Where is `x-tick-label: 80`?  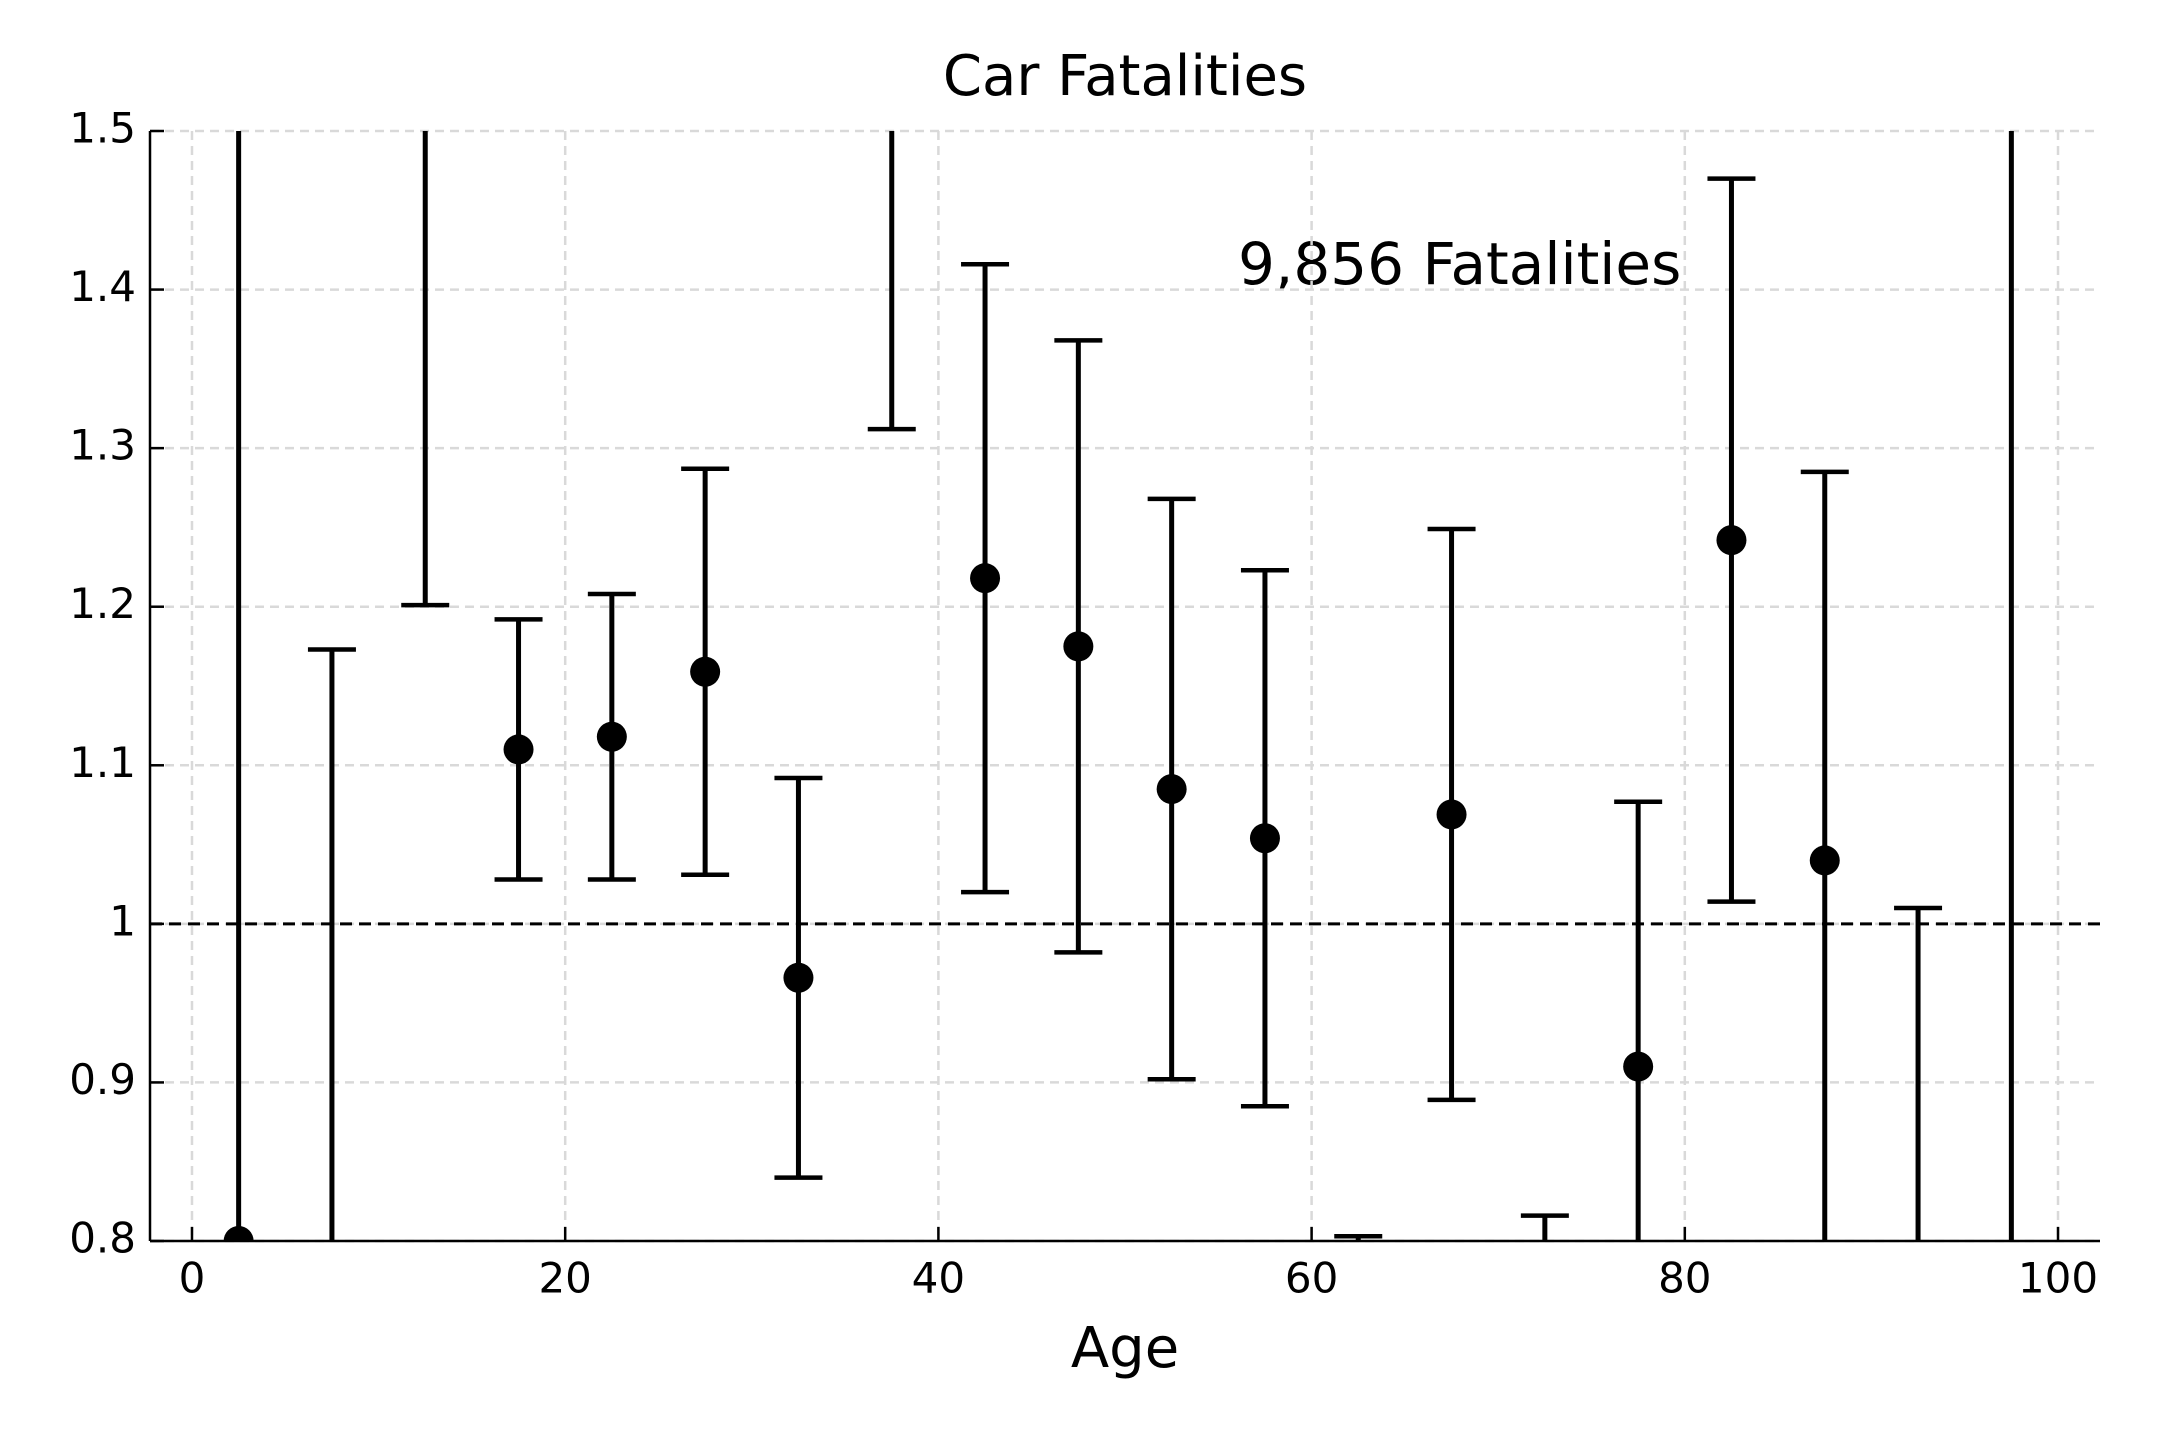
x-tick-label: 80 is located at coordinates (1684, 1278).